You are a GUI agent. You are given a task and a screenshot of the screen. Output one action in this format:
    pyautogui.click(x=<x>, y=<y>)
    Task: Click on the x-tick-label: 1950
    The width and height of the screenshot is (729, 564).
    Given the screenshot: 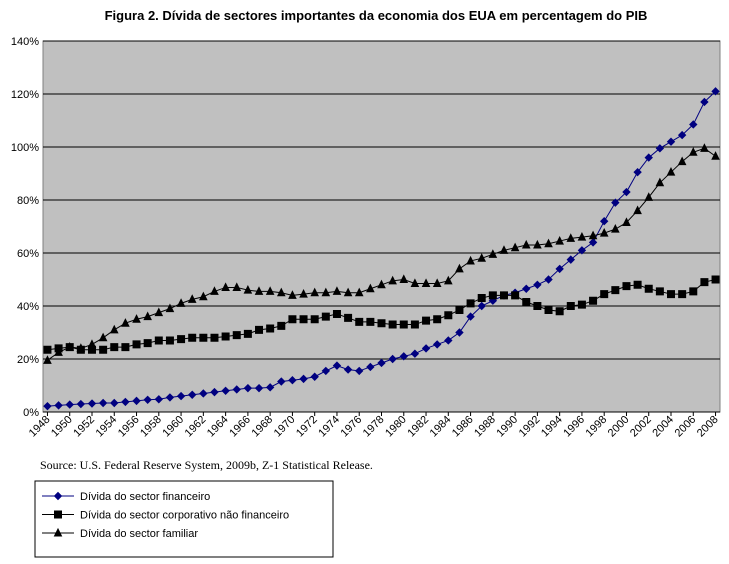 What is the action you would take?
    pyautogui.click(x=62, y=427)
    